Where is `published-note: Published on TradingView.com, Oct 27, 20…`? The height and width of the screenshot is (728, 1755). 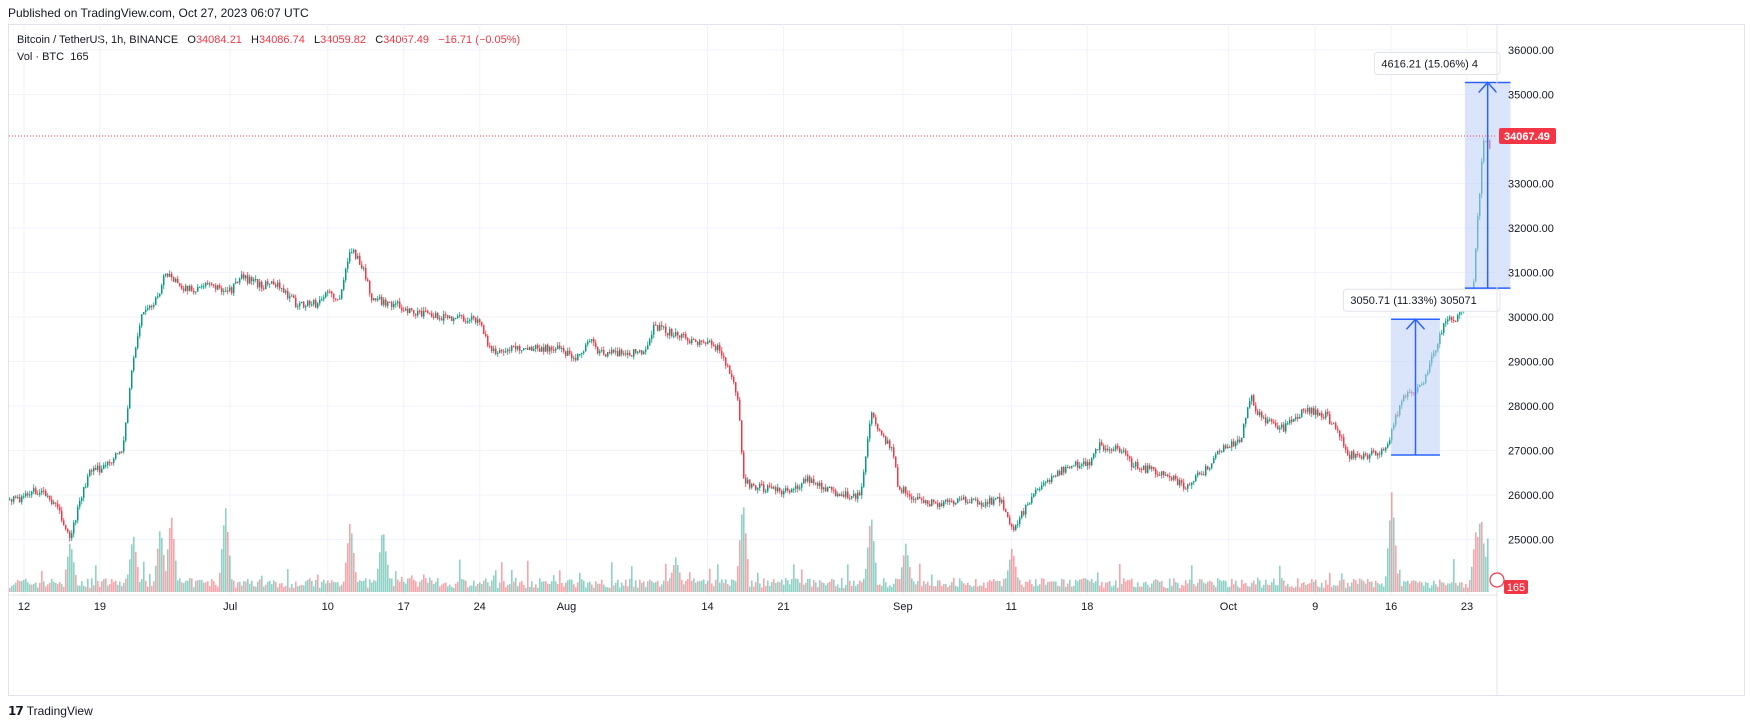 published-note: Published on TradingView.com, Oct 27, 20… is located at coordinates (158, 13).